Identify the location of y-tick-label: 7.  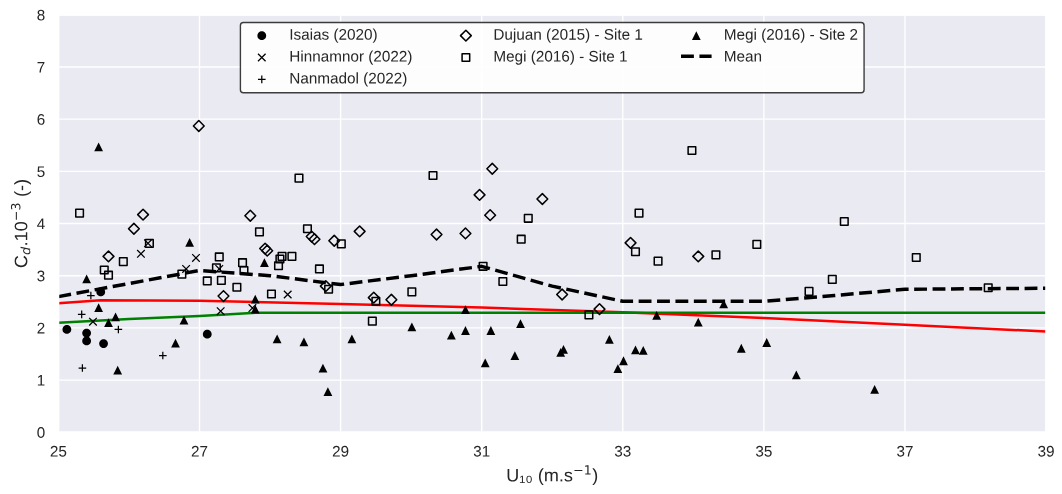
(41, 67).